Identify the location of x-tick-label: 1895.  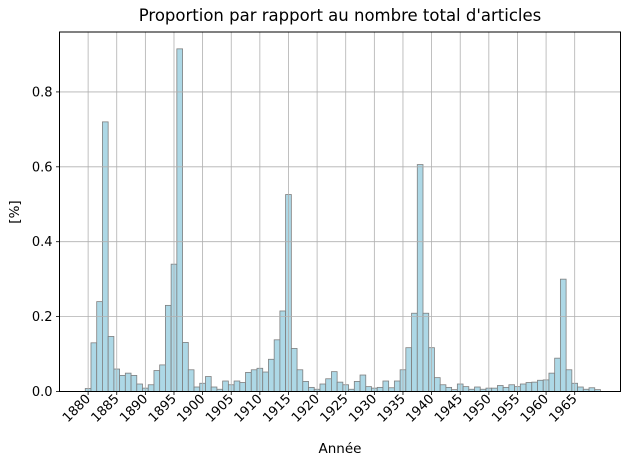
(163, 409).